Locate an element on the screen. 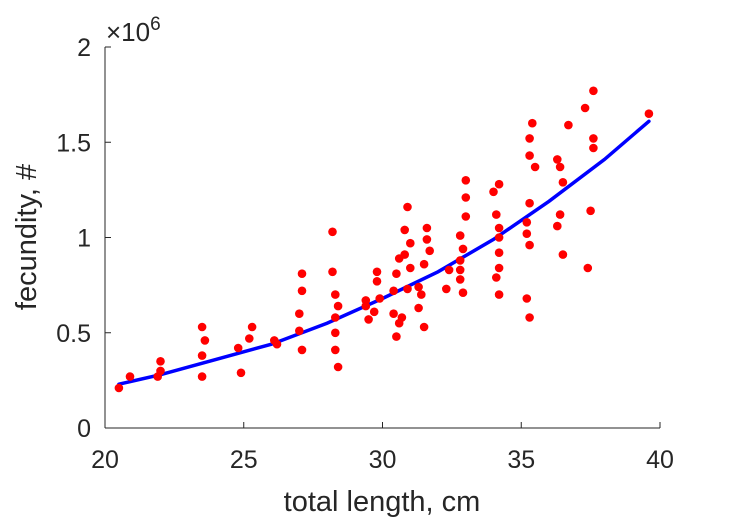 This screenshot has height=521, width=729. y-ticks: 0 0.5 1 1.5 2 is located at coordinates (83, 238).